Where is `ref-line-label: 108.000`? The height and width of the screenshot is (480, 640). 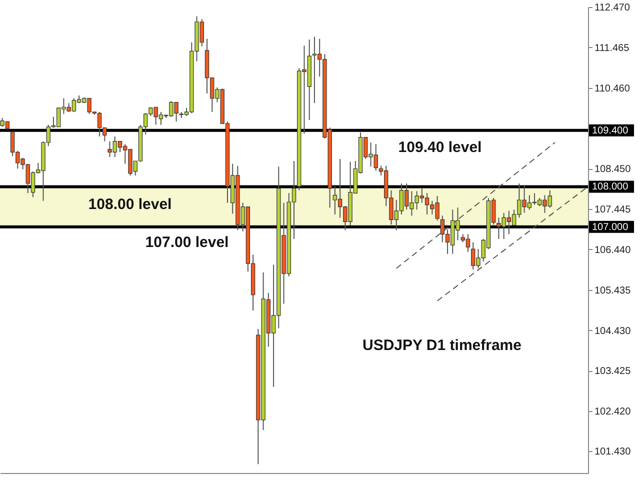
ref-line-label: 108.000 is located at coordinates (610, 187).